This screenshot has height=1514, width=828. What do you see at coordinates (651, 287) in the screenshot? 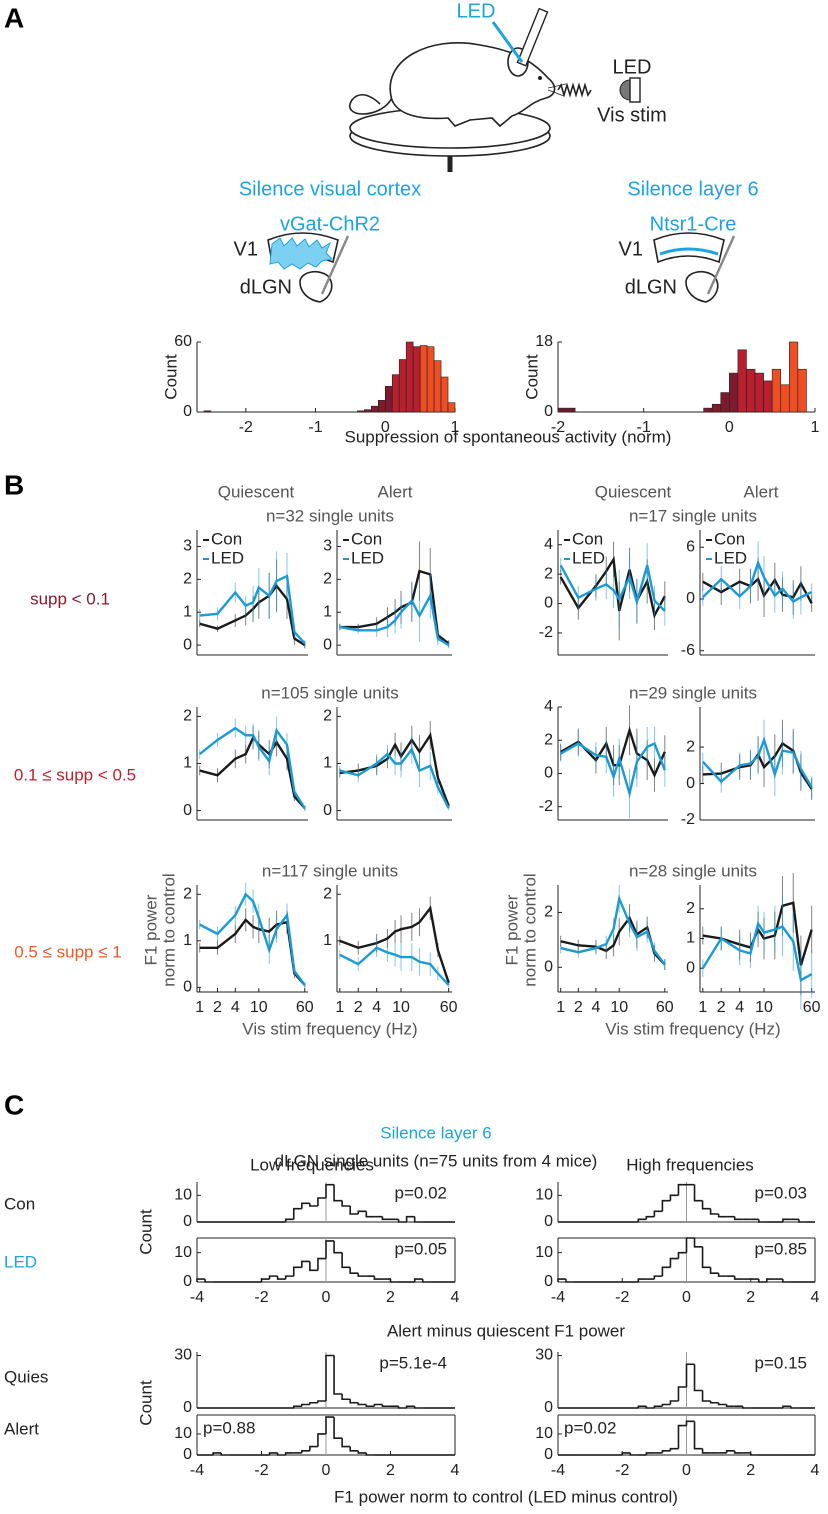
I see `area-label: dLGN` at bounding box center [651, 287].